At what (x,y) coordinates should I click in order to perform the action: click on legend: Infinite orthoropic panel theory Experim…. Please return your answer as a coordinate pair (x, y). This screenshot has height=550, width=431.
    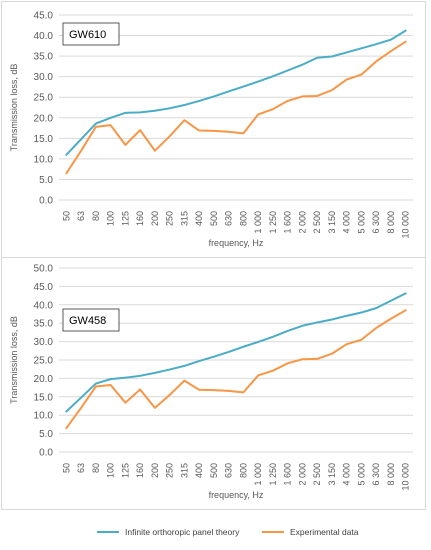
    Looking at the image, I should click on (215, 536).